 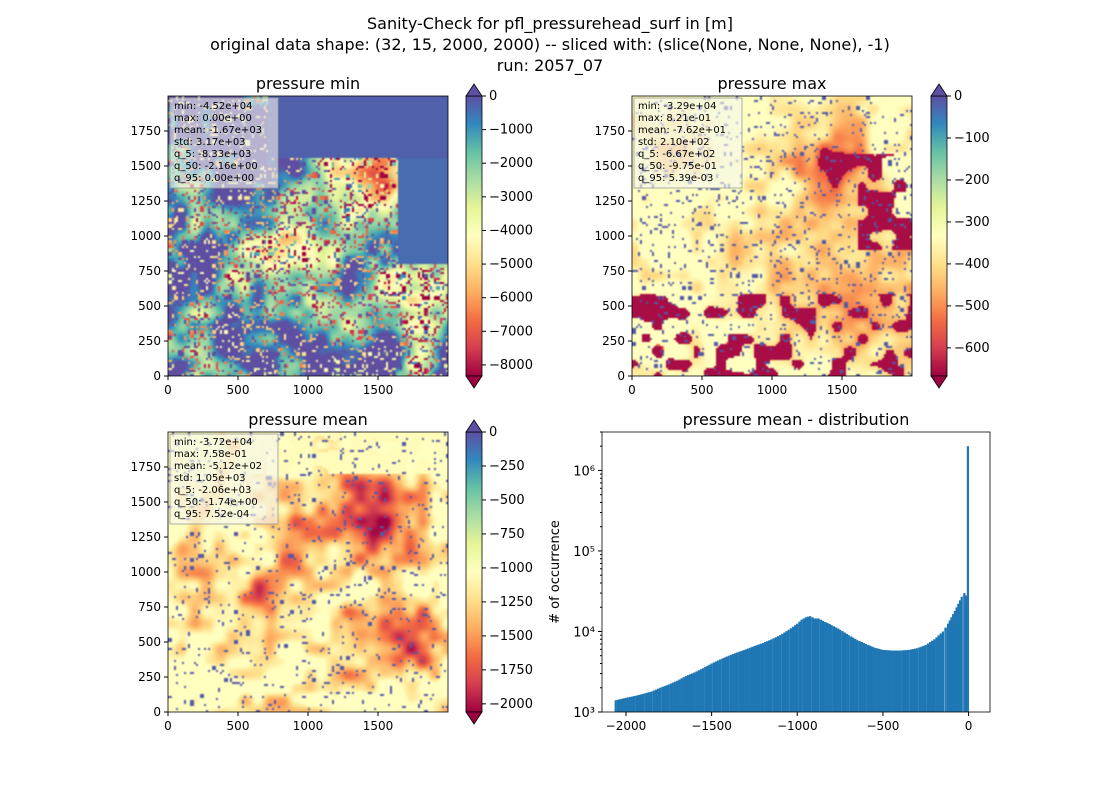 What do you see at coordinates (214, 178) in the screenshot?
I see `stats-line: q_95: 0.00e+00` at bounding box center [214, 178].